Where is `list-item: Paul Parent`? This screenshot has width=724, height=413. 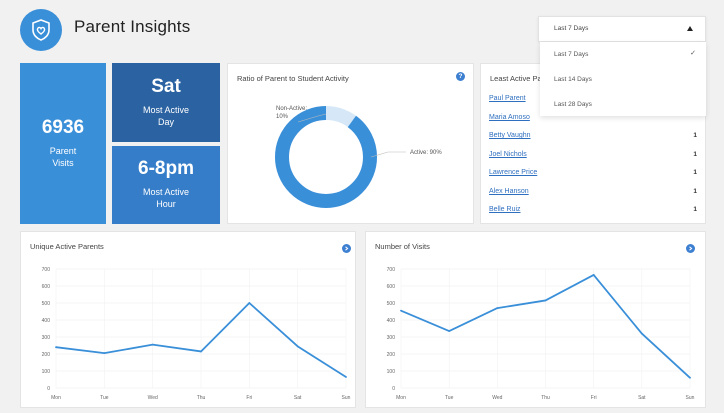 list-item: Paul Parent is located at coordinates (593, 101).